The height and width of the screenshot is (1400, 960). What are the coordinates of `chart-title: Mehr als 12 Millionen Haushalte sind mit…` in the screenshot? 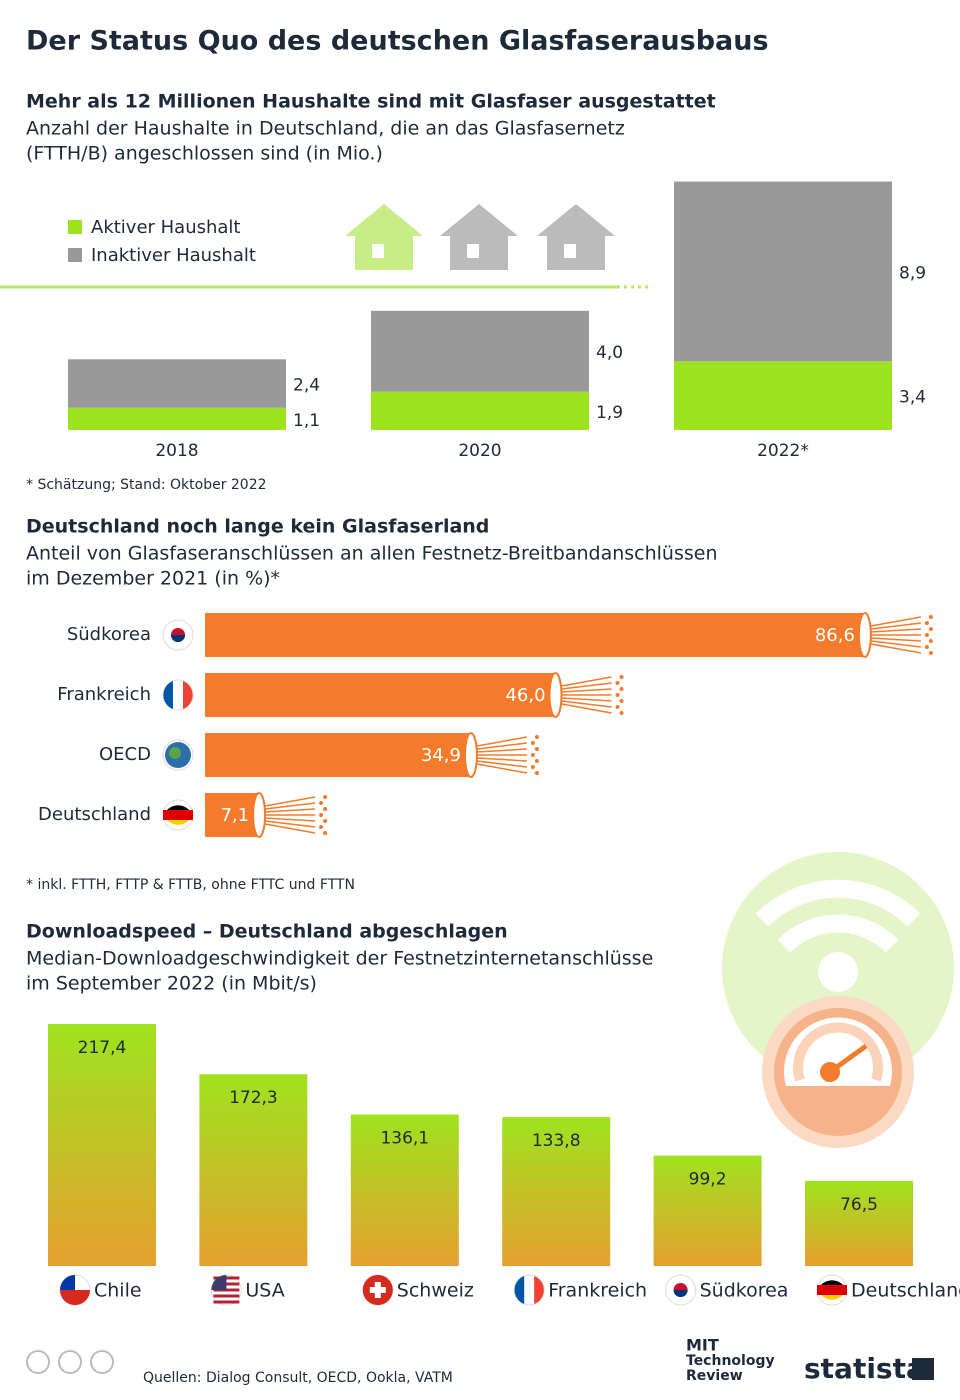 It's located at (371, 102).